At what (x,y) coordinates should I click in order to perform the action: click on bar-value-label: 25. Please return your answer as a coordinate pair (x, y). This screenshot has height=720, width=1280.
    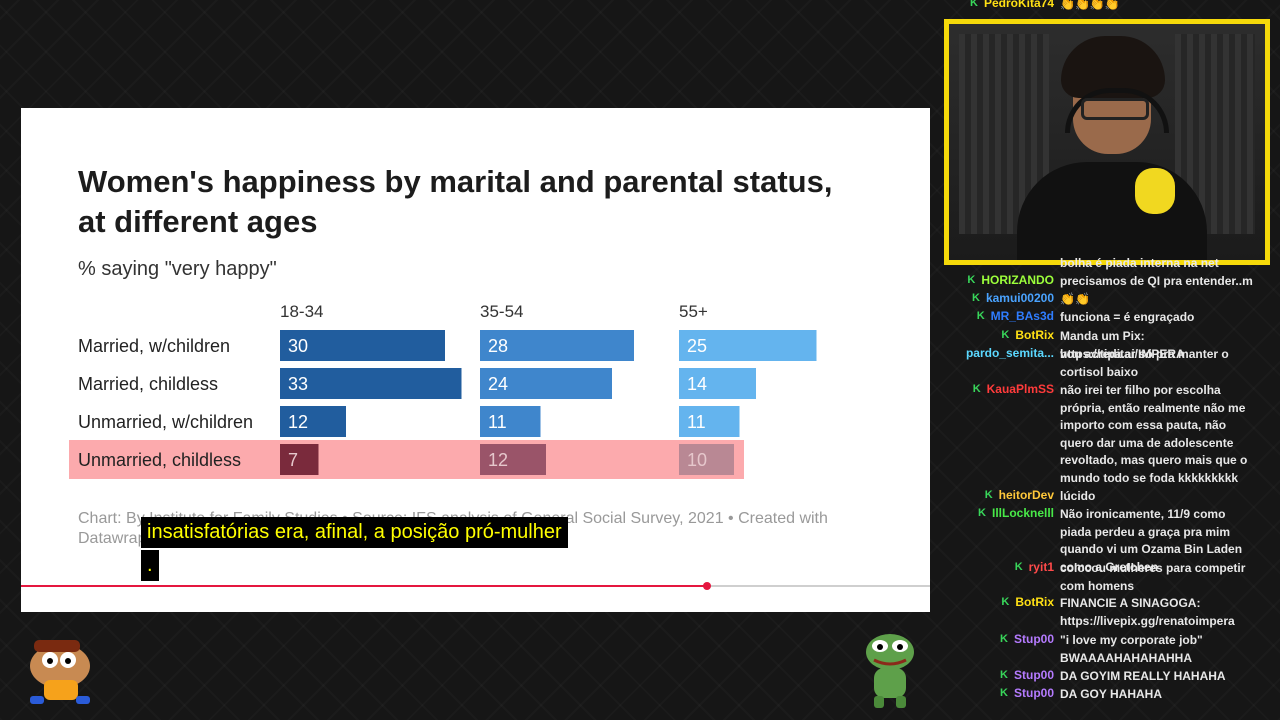
    Looking at the image, I should click on (697, 346).